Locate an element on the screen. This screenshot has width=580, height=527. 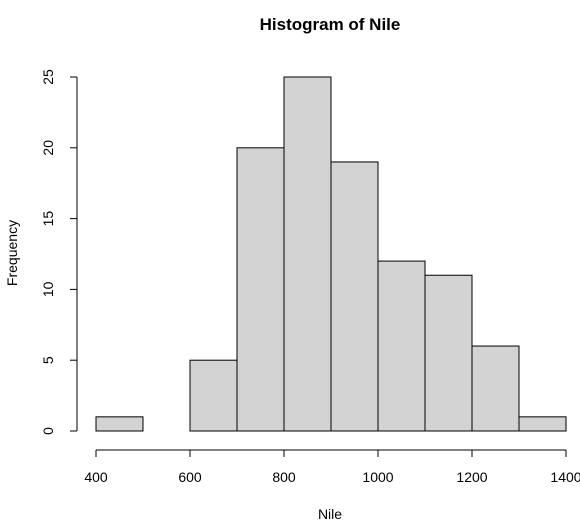
chart-title: Histogram of Nile is located at coordinates (330, 24).